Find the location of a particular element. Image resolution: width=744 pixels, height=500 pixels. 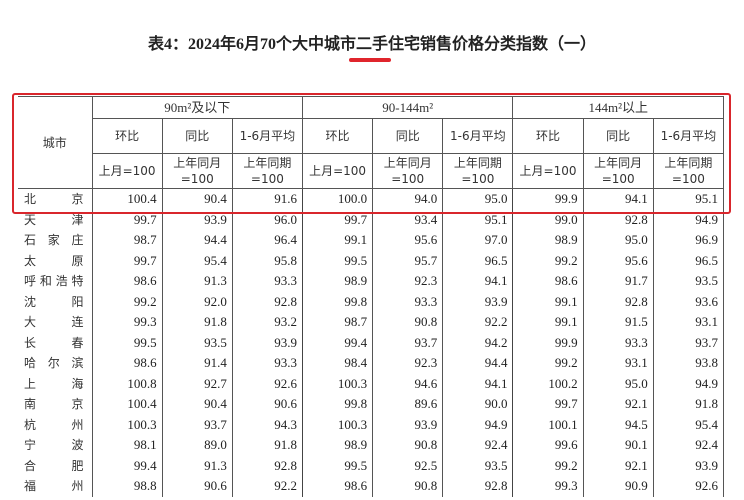

index-value: 96.0 is located at coordinates (267, 219).